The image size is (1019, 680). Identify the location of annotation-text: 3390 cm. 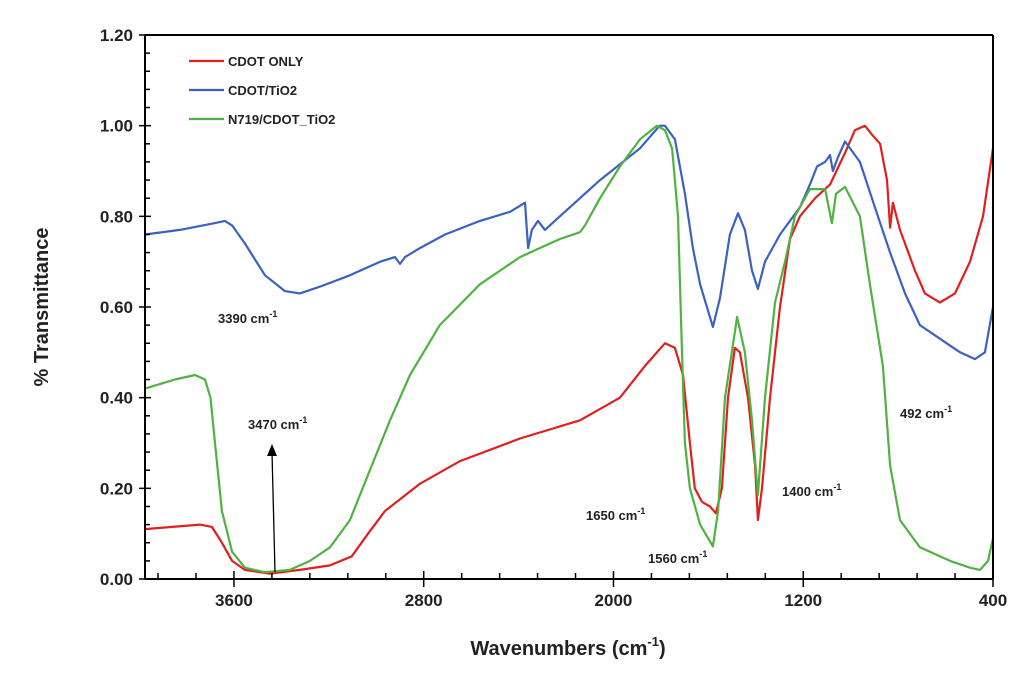
(243, 318).